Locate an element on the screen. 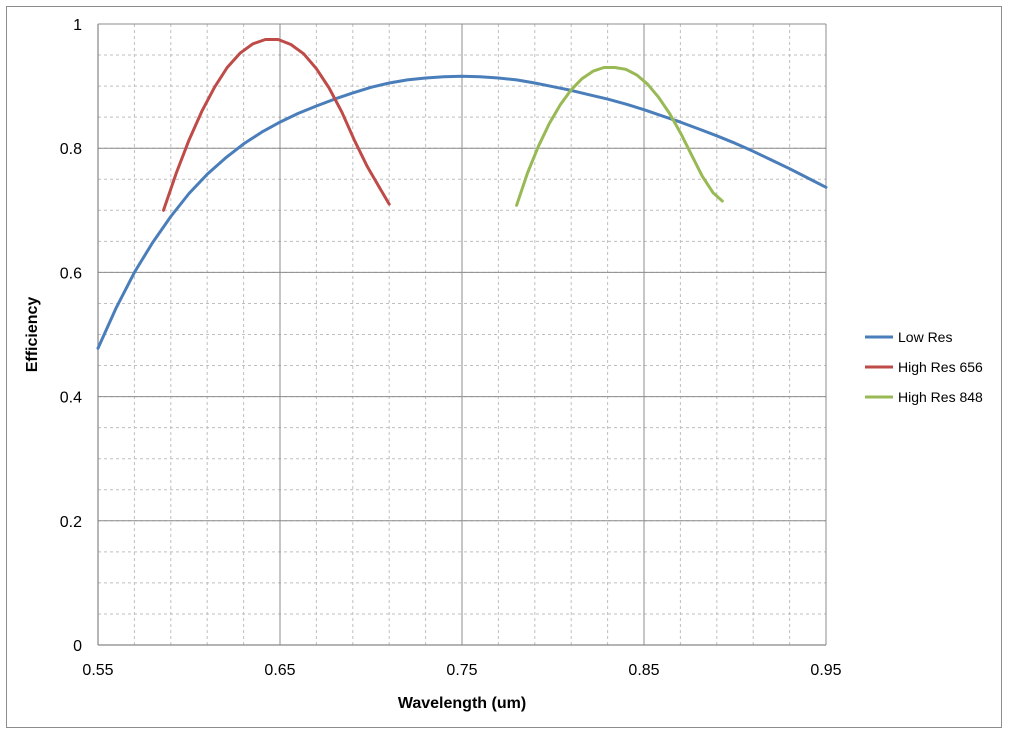 The image size is (1010, 735). legend-label: High Res 848 is located at coordinates (940, 397).